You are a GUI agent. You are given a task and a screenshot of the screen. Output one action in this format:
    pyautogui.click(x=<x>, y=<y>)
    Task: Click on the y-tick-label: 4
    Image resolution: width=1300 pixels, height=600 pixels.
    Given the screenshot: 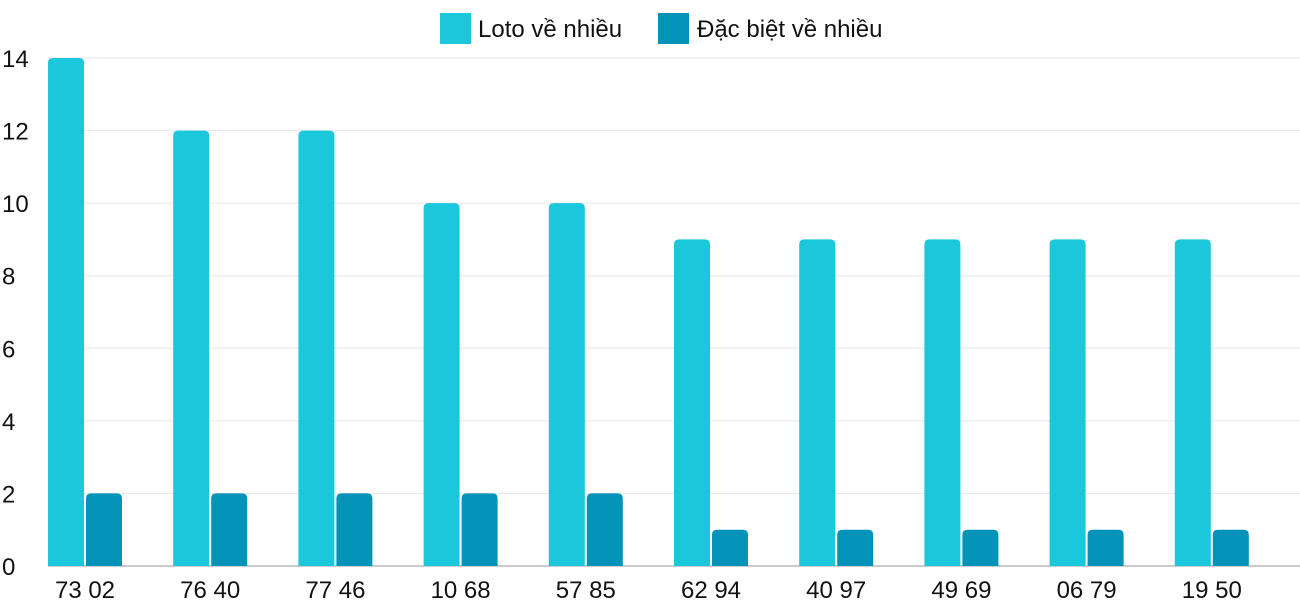 What is the action you would take?
    pyautogui.click(x=8, y=422)
    